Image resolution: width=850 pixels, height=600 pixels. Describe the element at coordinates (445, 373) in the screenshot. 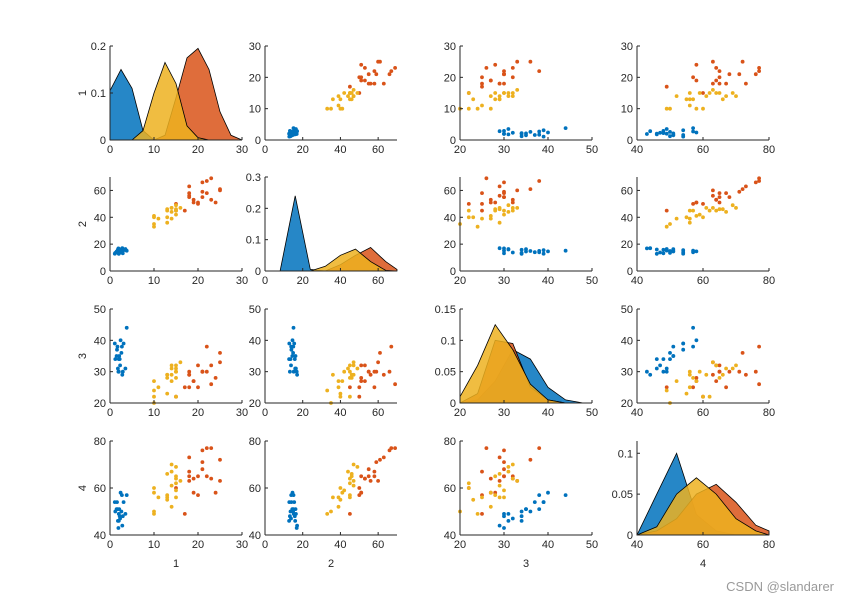

I see `y-tick-label: 0.05` at that location.